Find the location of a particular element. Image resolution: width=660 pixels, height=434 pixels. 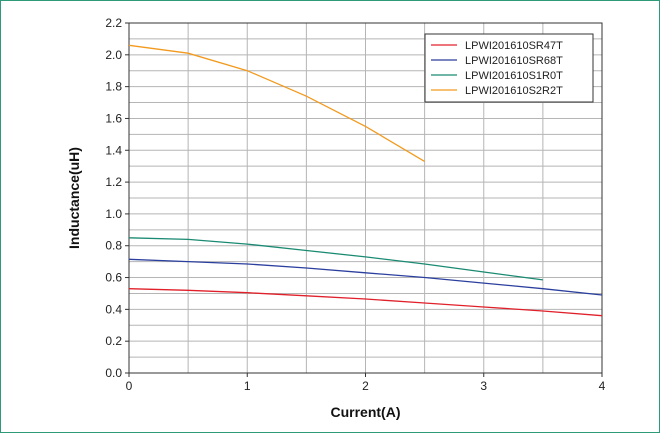

y-axis-ticks: 0.0 0.2 0.4 0.6 0.8 1.0 1.2 1.4 1.6 1.8 2.0 2.2 is located at coordinates (117, 198).